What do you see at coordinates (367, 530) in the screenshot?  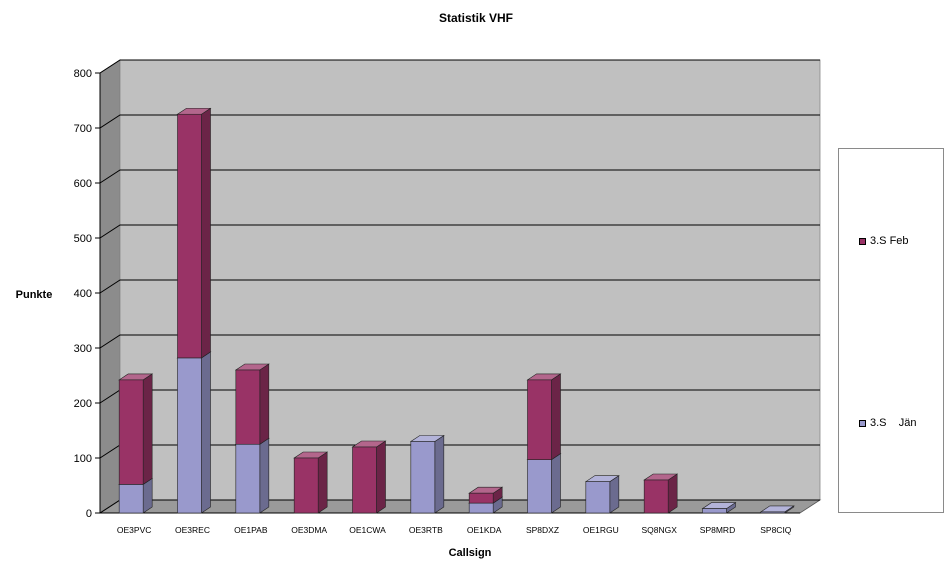 I see `x-tick-label: OE1CWA` at bounding box center [367, 530].